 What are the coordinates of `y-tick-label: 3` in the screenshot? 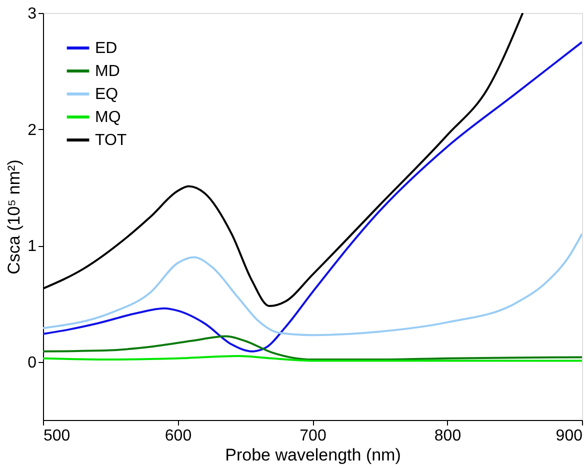 It's located at (32, 14).